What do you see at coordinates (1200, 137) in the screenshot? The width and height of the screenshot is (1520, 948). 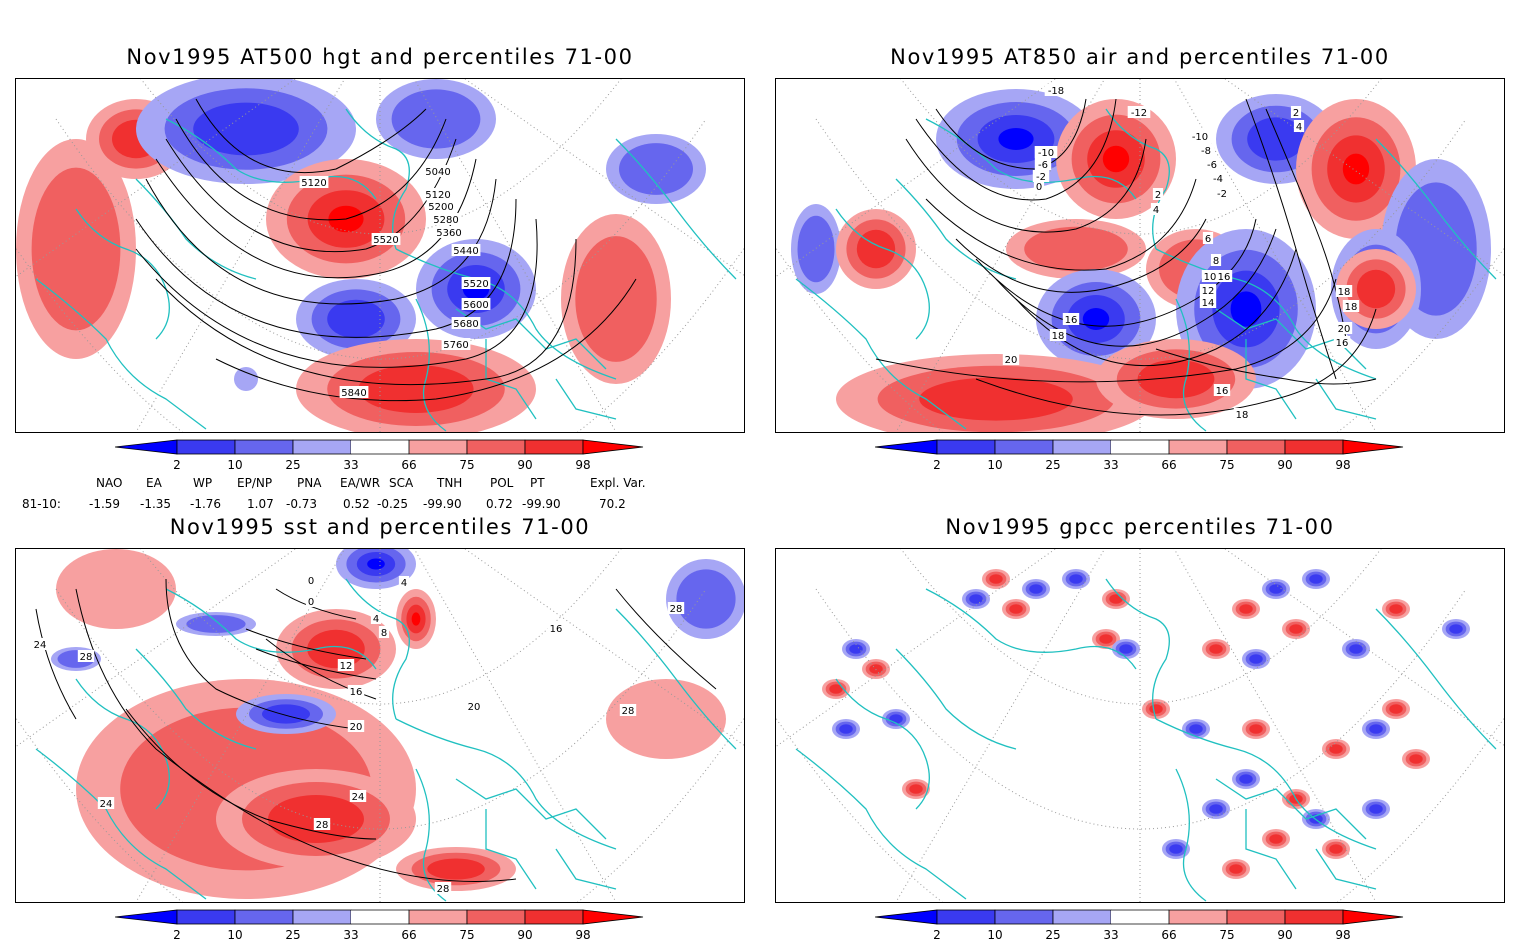 I see `contour-label: -10` at bounding box center [1200, 137].